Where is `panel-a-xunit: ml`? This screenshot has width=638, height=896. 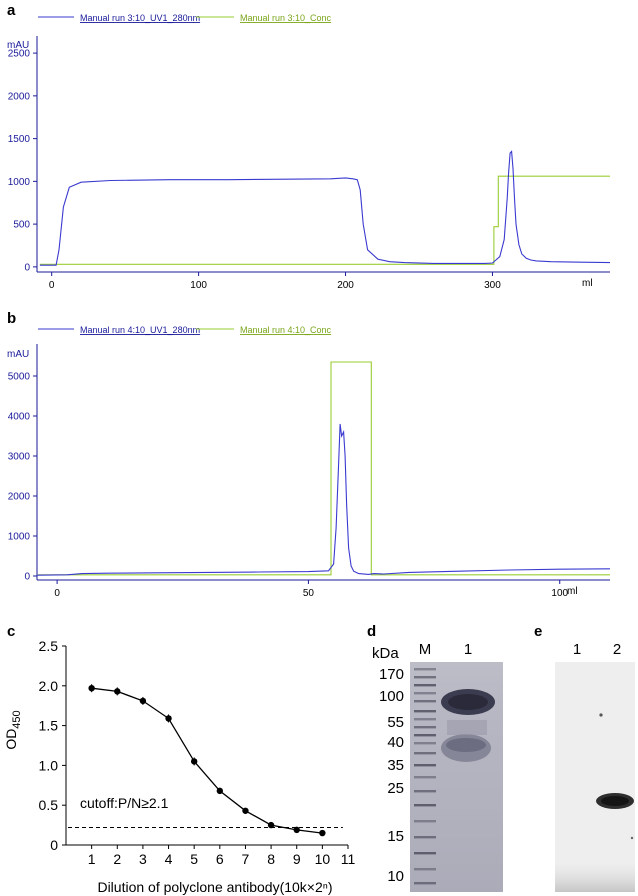
panel-a-xunit: ml is located at coordinates (587, 283).